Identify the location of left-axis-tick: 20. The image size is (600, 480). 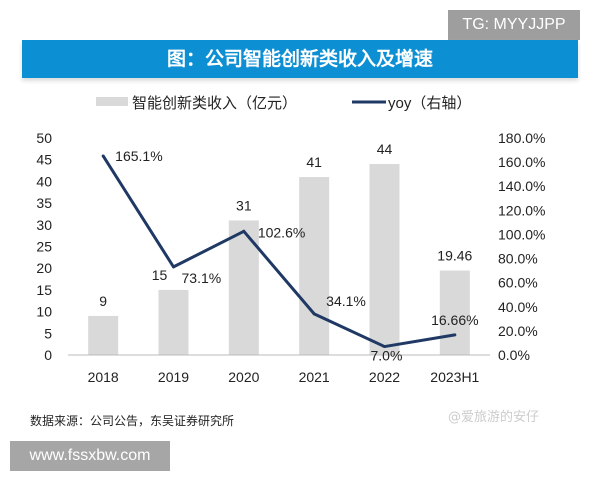
(44, 268).